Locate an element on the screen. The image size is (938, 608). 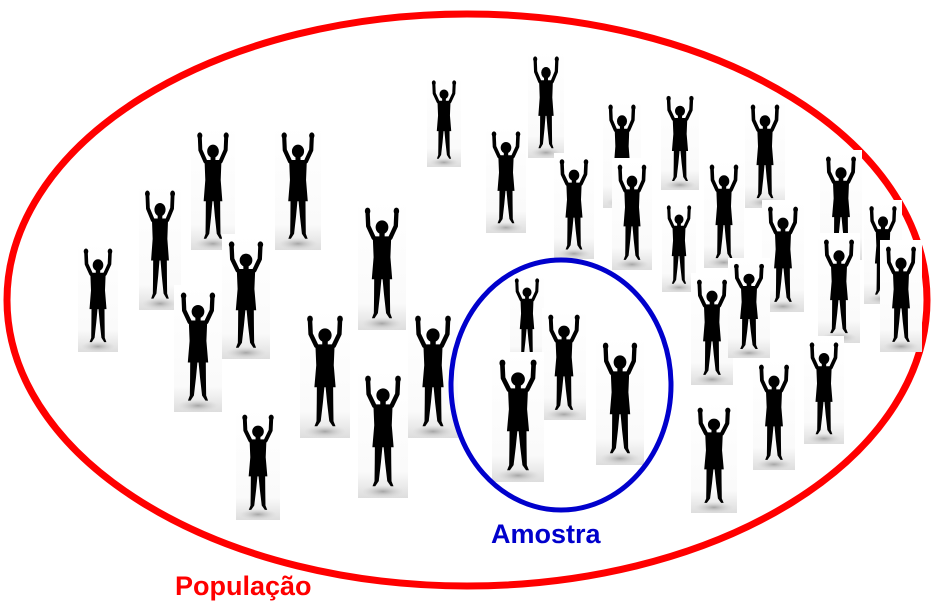
sample-boundary is located at coordinates (561, 385).